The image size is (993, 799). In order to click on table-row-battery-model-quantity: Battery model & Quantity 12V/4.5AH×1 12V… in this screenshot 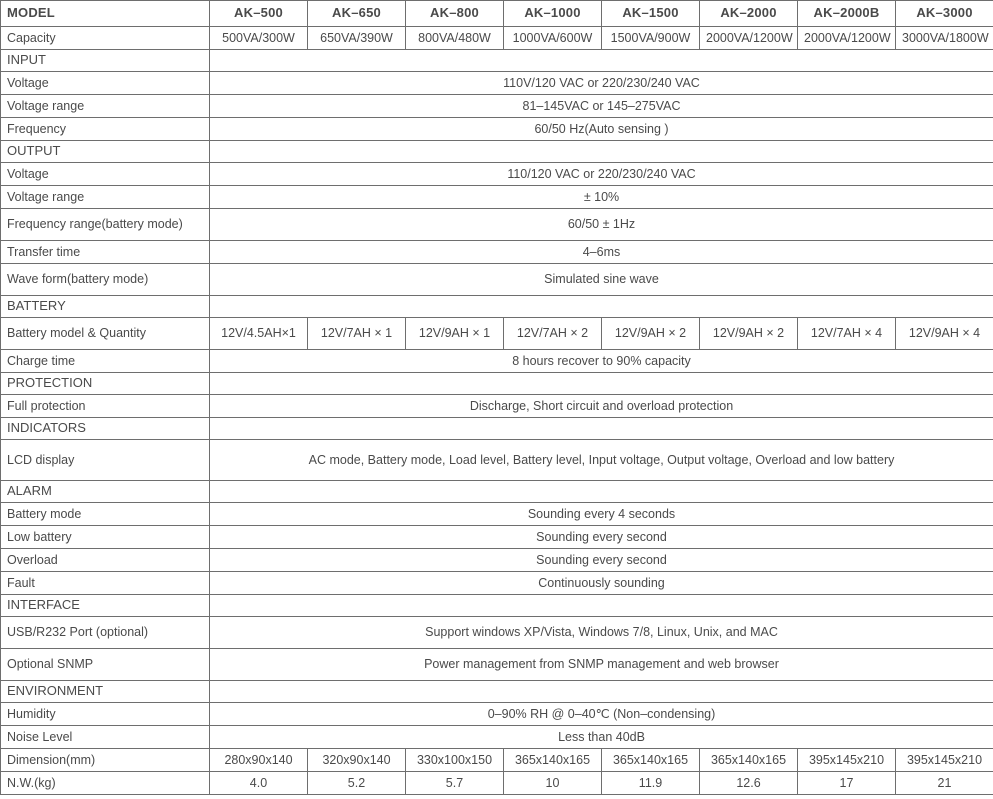, I will do `click(496, 333)`.